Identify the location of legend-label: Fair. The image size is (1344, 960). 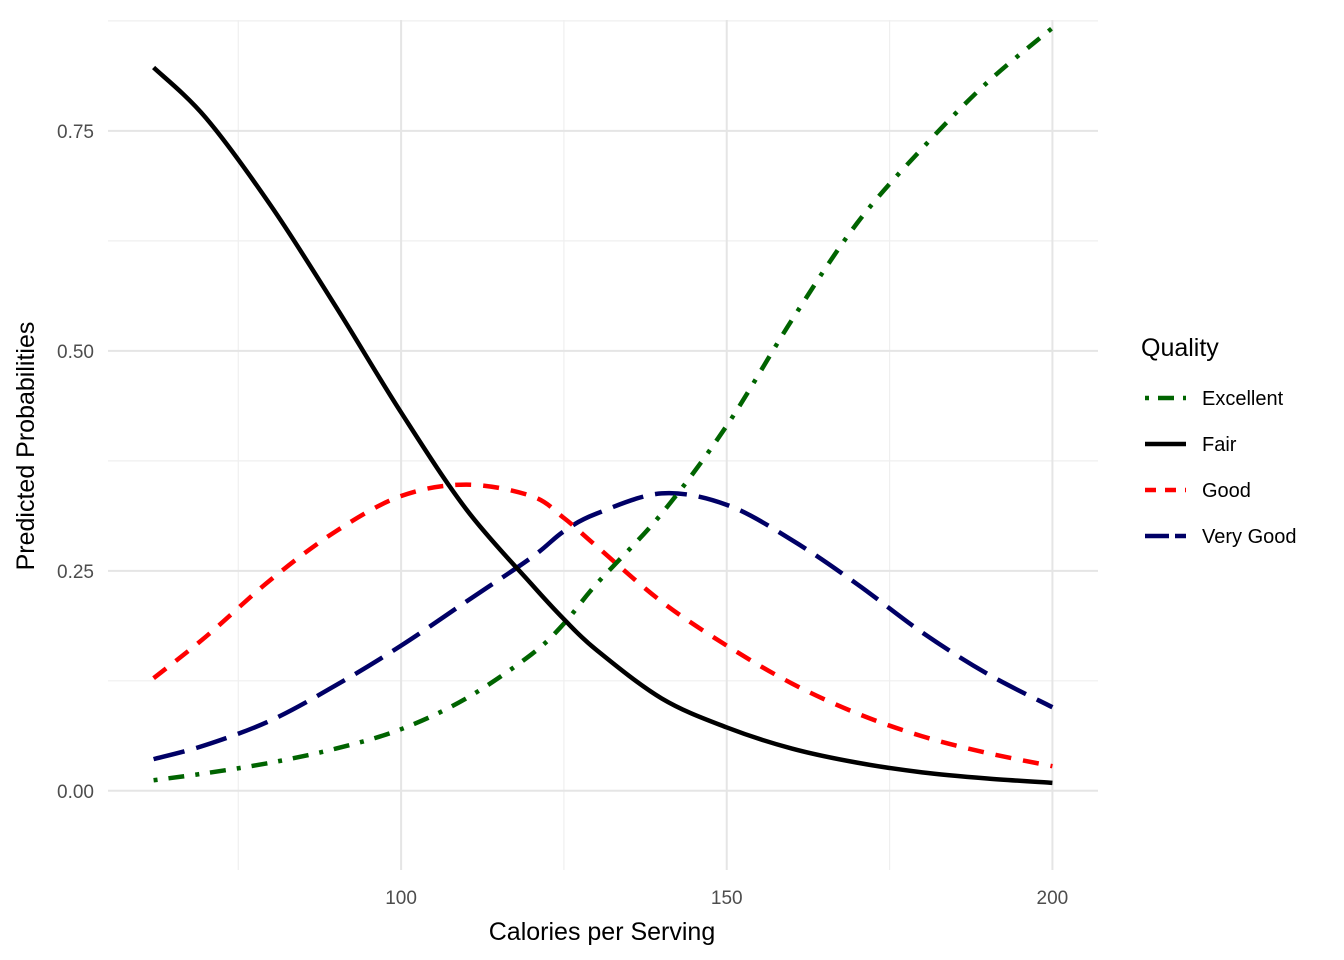
(1219, 445).